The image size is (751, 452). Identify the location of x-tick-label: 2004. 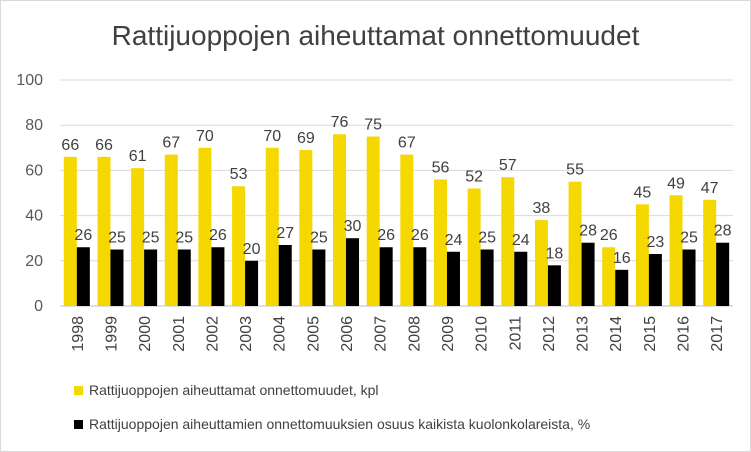
(280, 334).